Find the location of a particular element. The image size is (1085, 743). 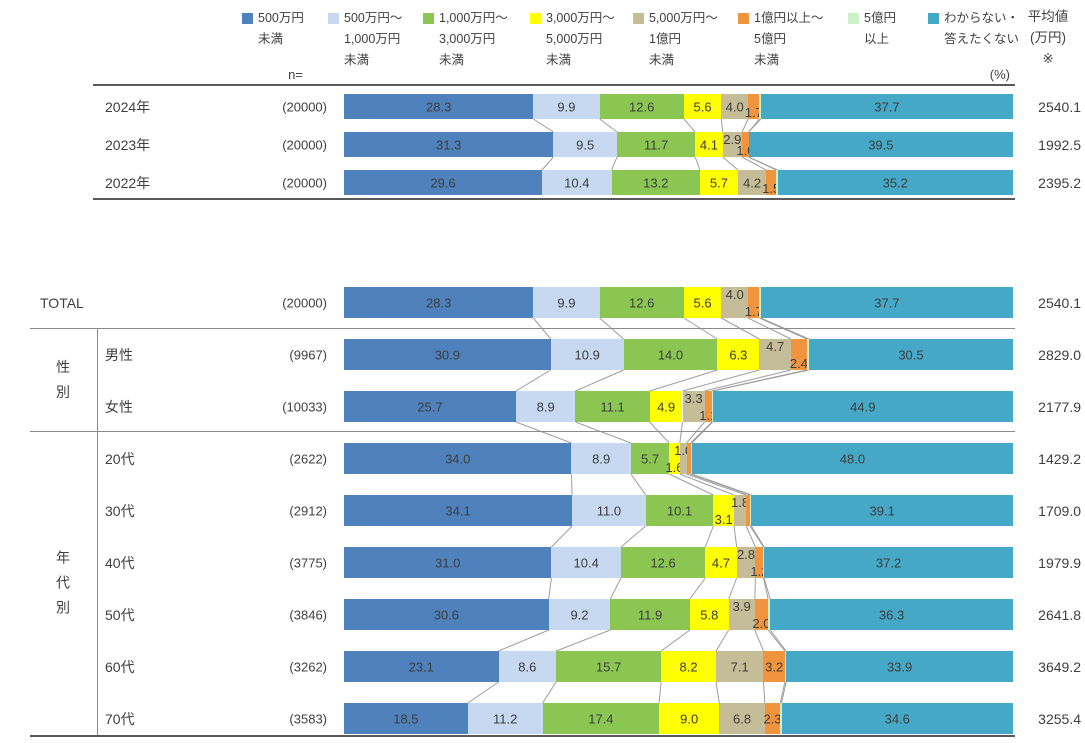

segment-value-label: 2.9 is located at coordinates (732, 139).